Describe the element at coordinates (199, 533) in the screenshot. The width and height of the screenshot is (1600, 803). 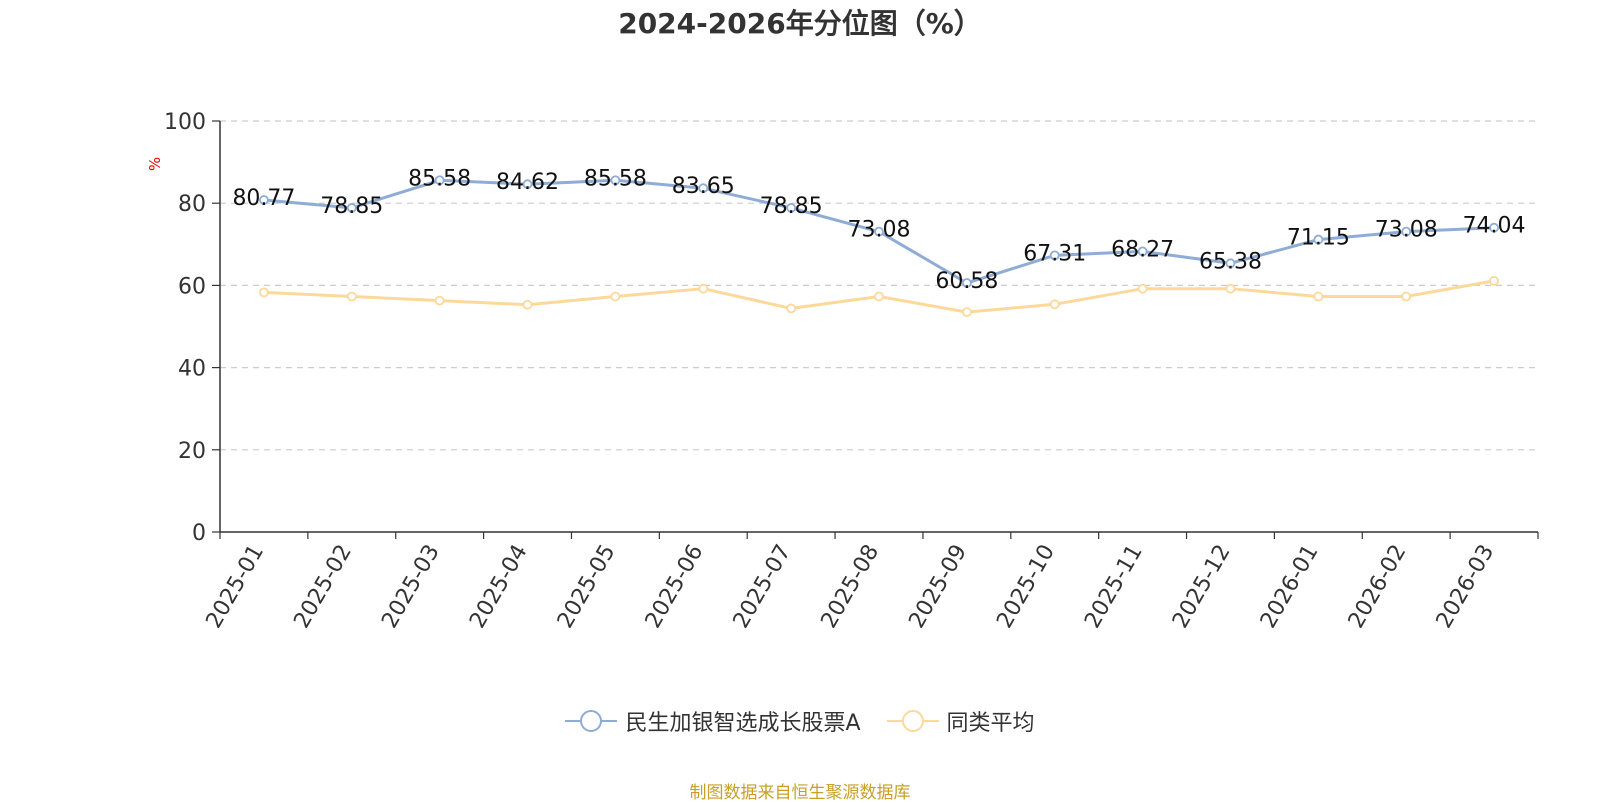
I see `y-tick-label: 0` at that location.